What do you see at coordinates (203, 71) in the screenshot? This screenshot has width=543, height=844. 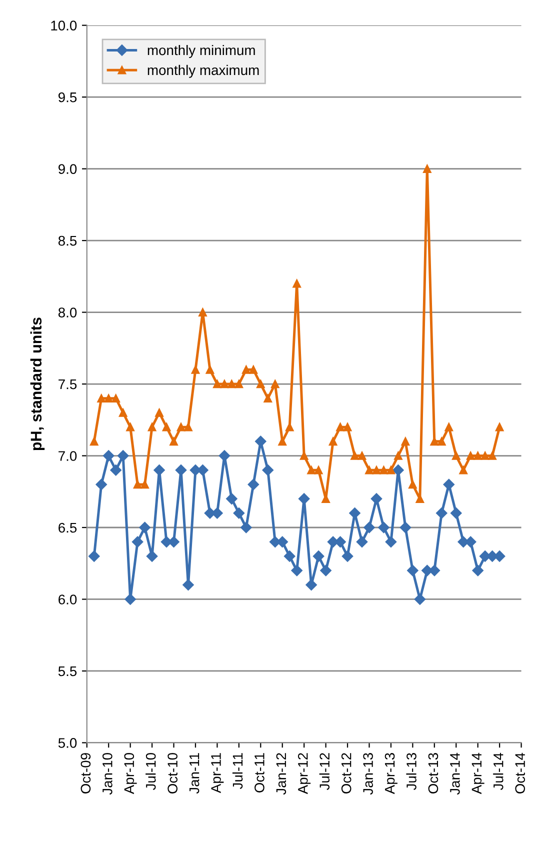 I see `legend-label: monthly maximum` at bounding box center [203, 71].